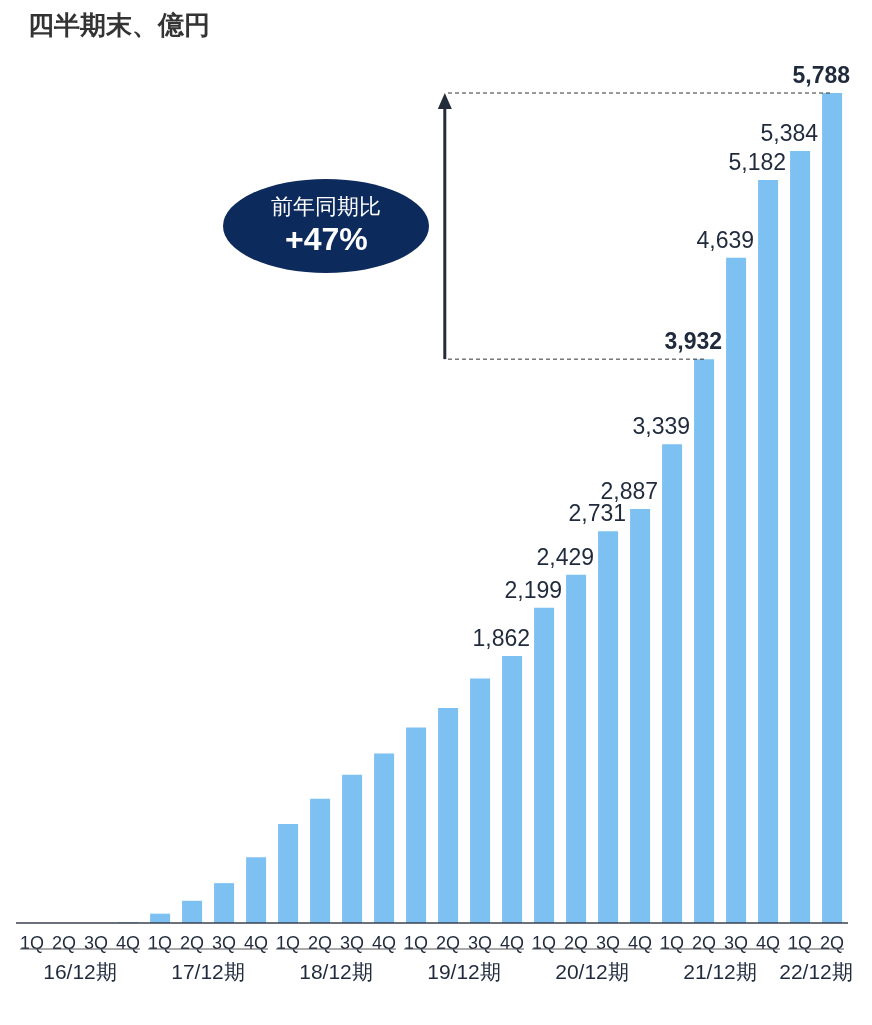 This screenshot has width=872, height=1025. I want to click on callout-ellipse: 前年同期比 +47%, so click(326, 226).